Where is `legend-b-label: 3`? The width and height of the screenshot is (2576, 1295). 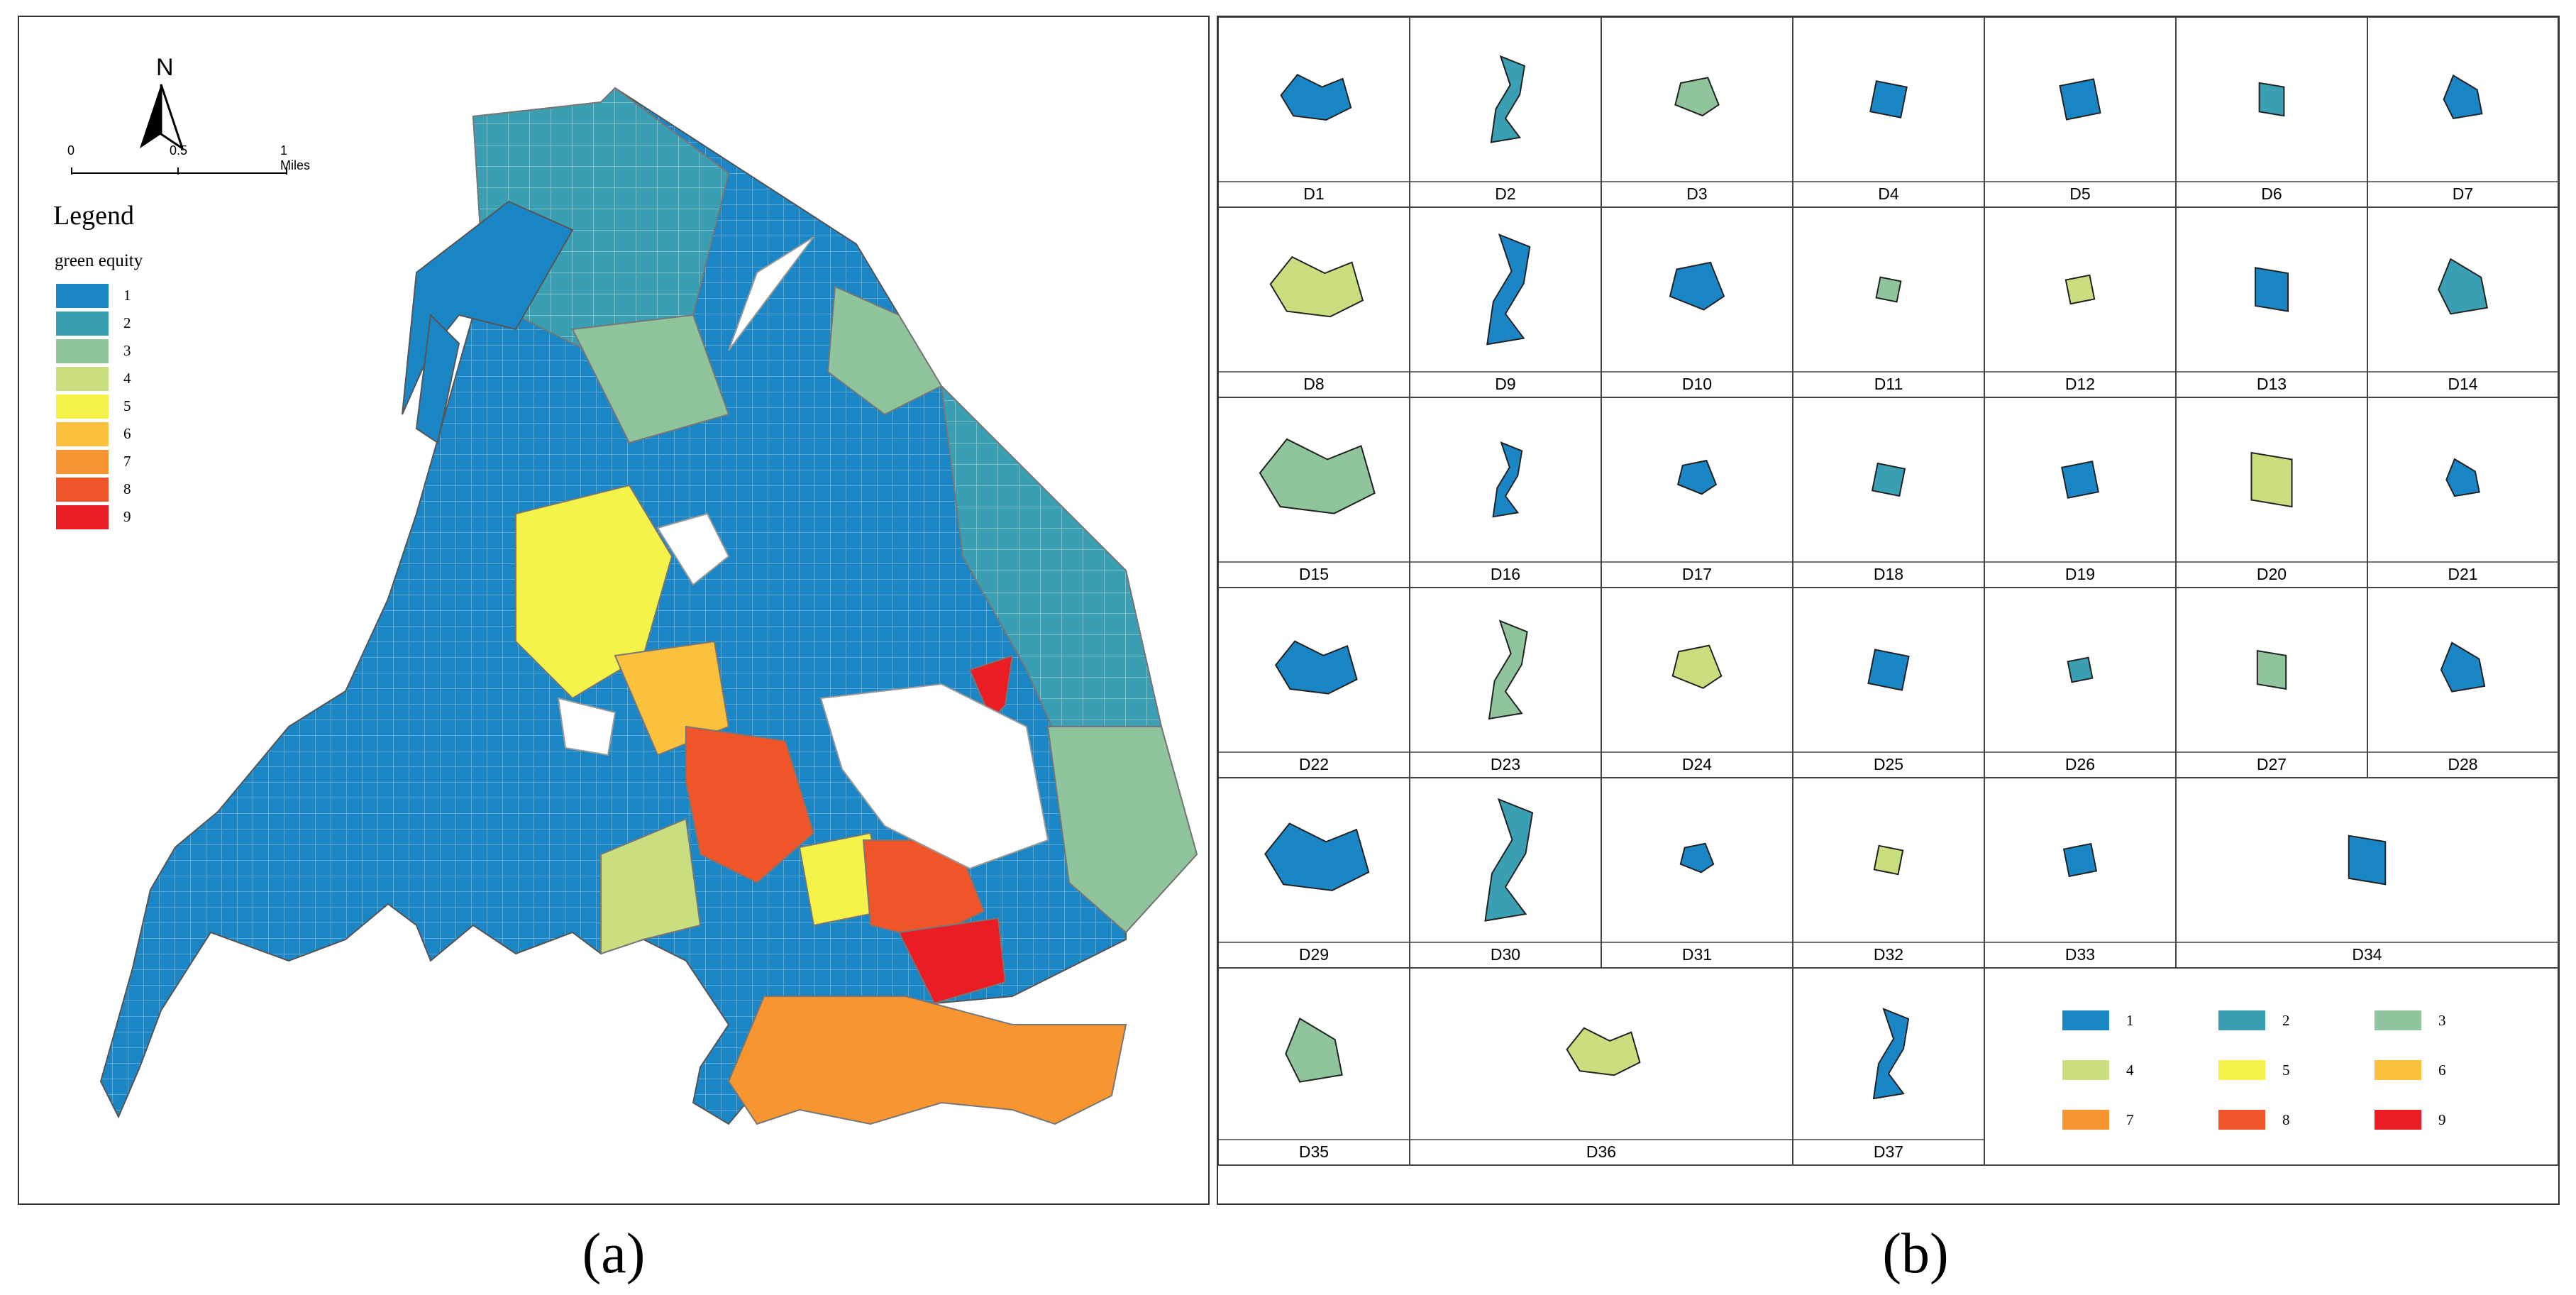
legend-b-label: 3 is located at coordinates (2442, 1020).